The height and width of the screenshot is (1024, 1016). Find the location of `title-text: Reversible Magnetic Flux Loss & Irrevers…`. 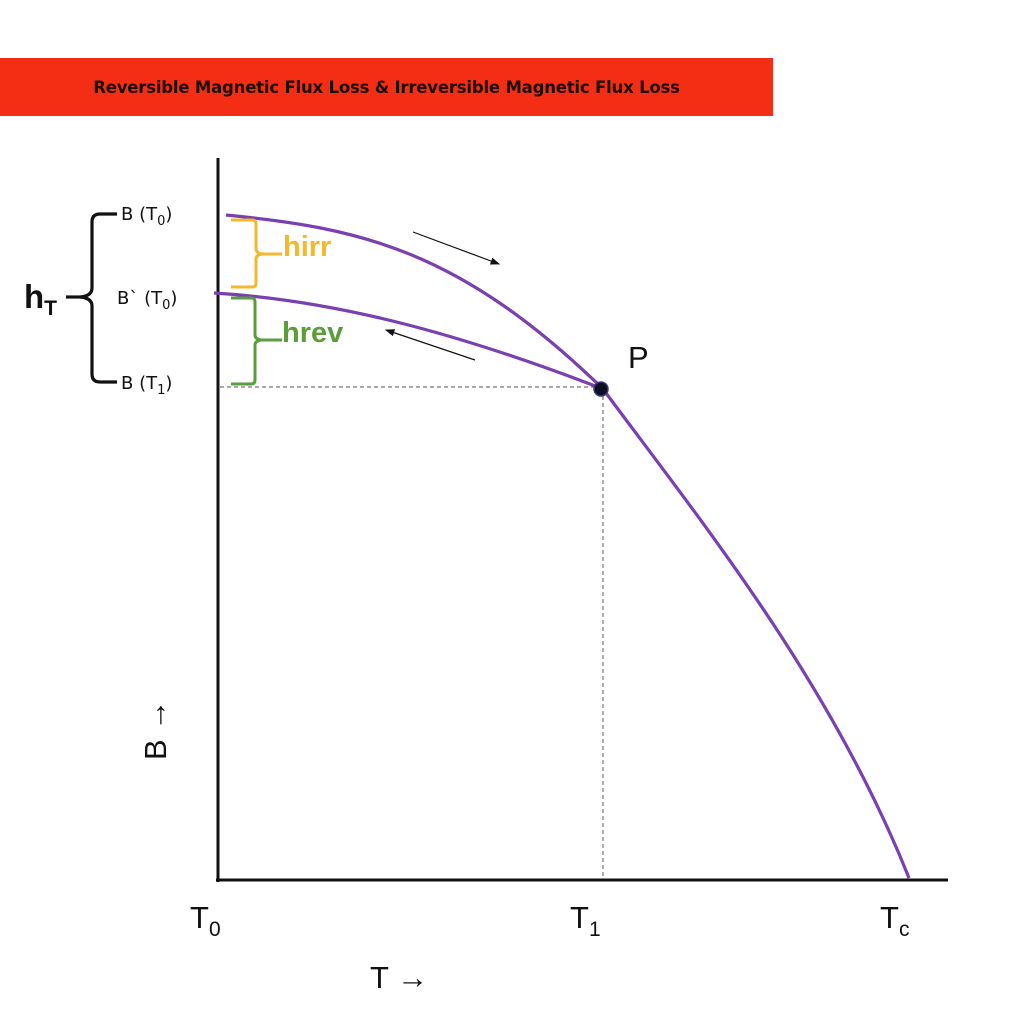

title-text: Reversible Magnetic Flux Loss & Irrevers… is located at coordinates (386, 87).